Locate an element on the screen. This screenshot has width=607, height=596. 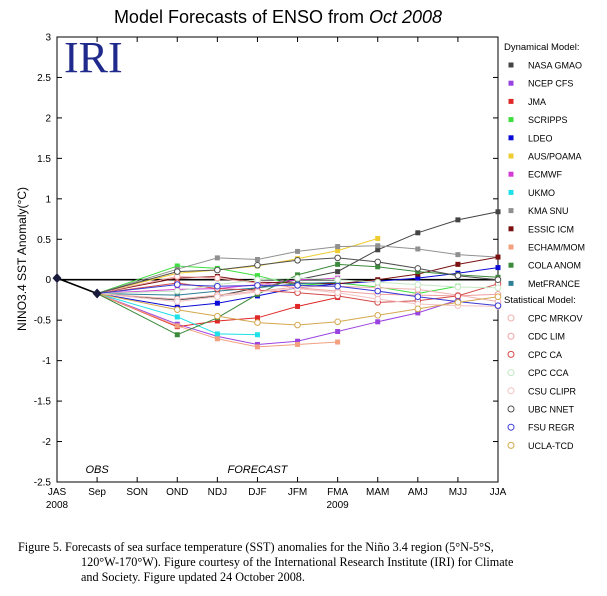
legend-entry: CPC CA is located at coordinates (534, 355).